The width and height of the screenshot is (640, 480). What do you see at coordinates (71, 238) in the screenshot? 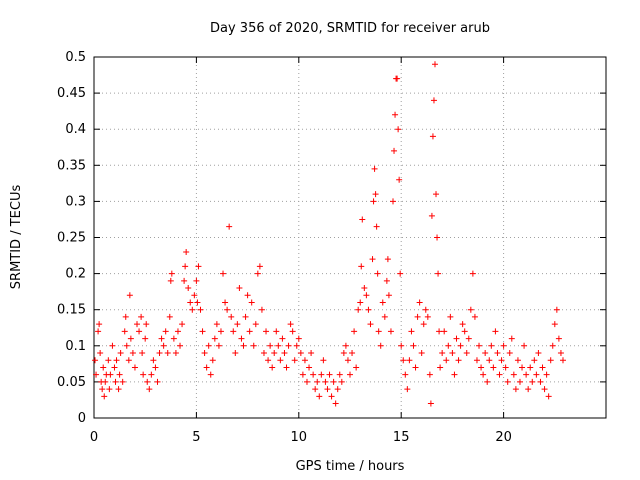
I see `y-tick-label: 0.25` at bounding box center [71, 238].